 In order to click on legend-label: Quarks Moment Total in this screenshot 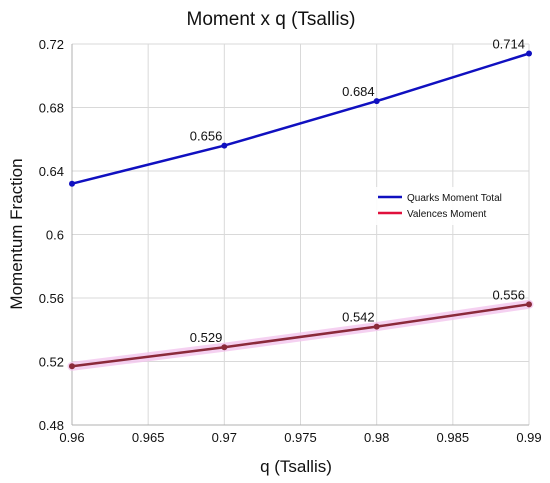, I will do `click(454, 198)`.